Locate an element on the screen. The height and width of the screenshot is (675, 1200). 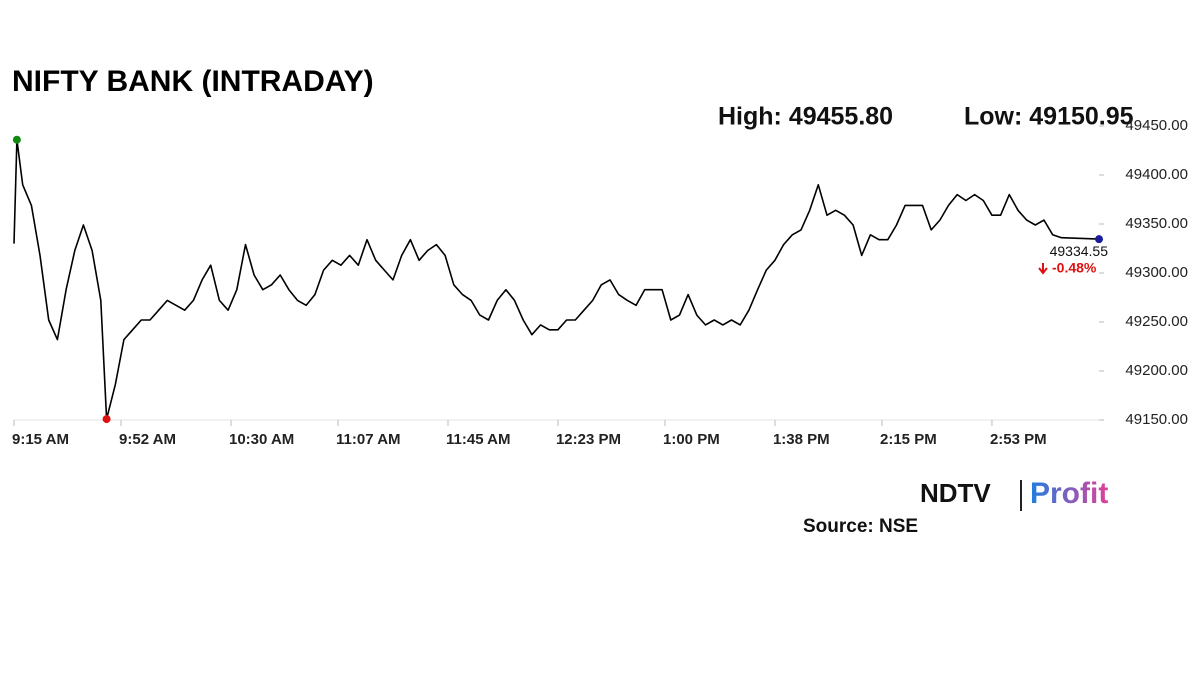
y-tick-label: 49400.00 is located at coordinates (1156, 174).